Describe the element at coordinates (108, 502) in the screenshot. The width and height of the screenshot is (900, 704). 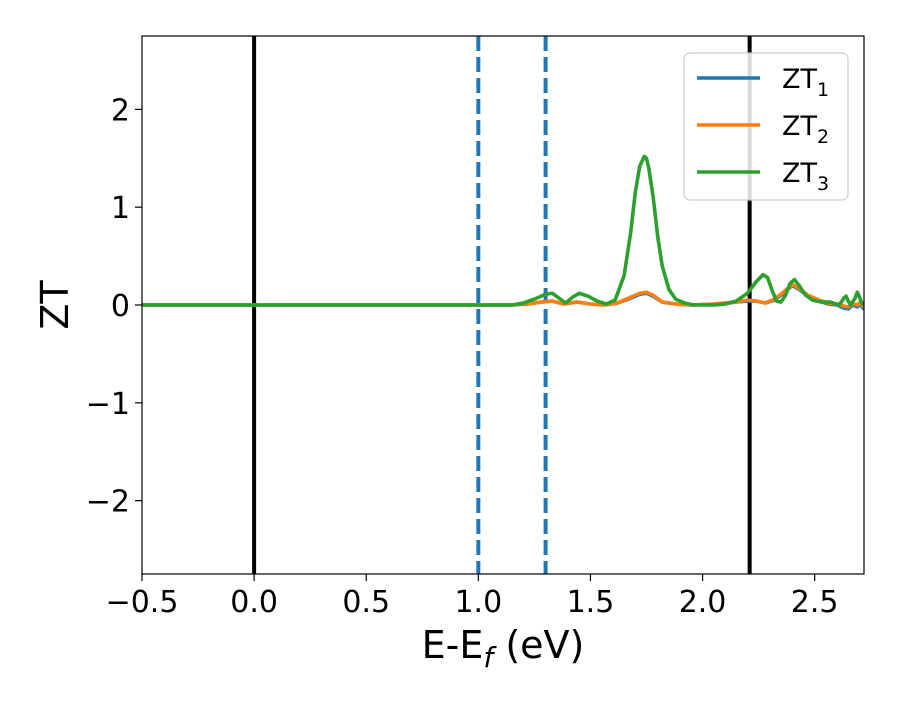
I see `y-tick-label: −2` at that location.